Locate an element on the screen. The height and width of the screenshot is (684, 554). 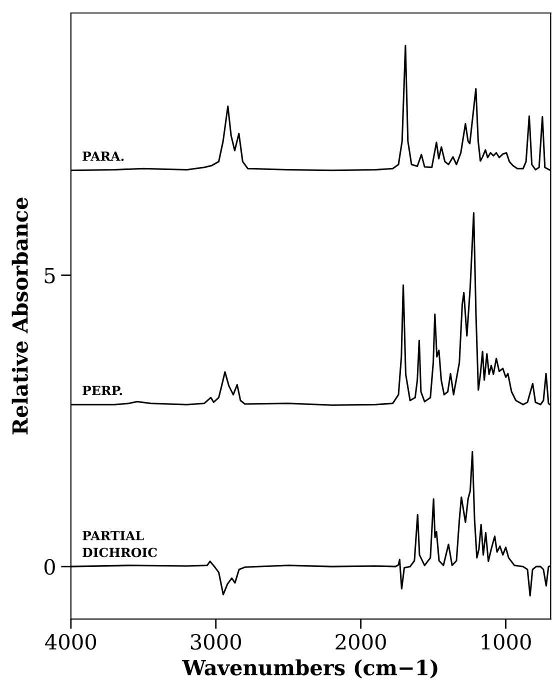
x-tick-label: 3000 is located at coordinates (215, 642).